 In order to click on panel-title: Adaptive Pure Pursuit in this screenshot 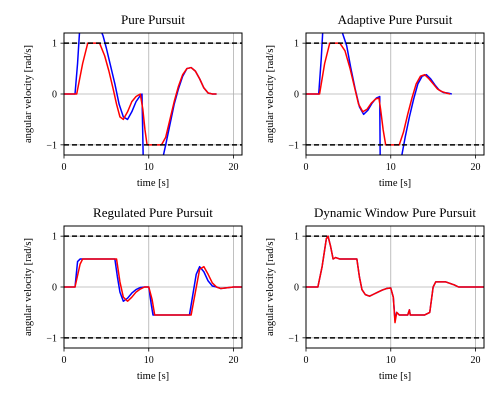, I will do `click(395, 19)`.